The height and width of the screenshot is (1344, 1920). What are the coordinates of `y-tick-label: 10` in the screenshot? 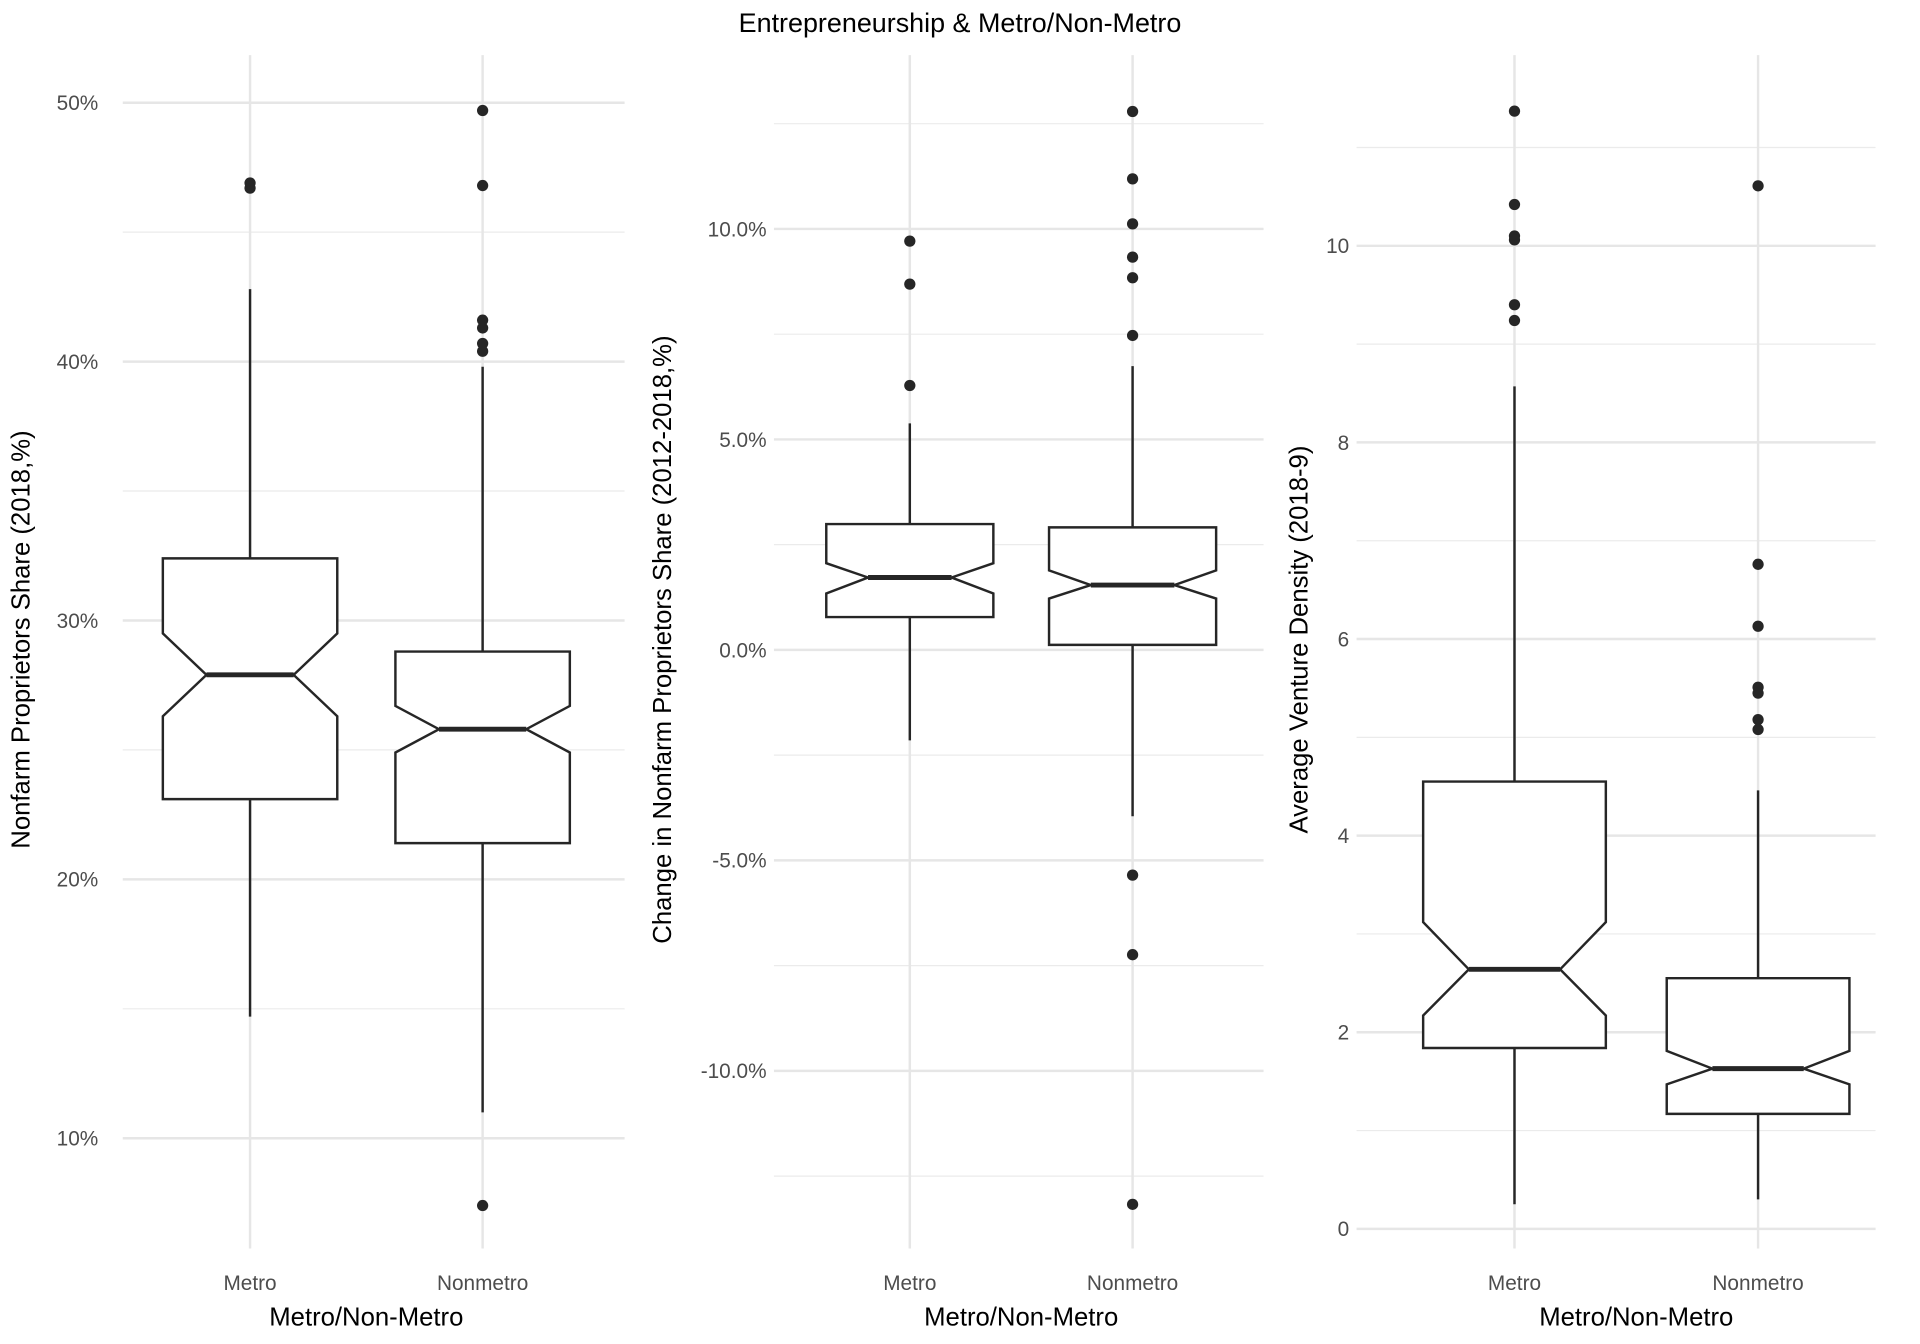 It's located at (1337, 246).